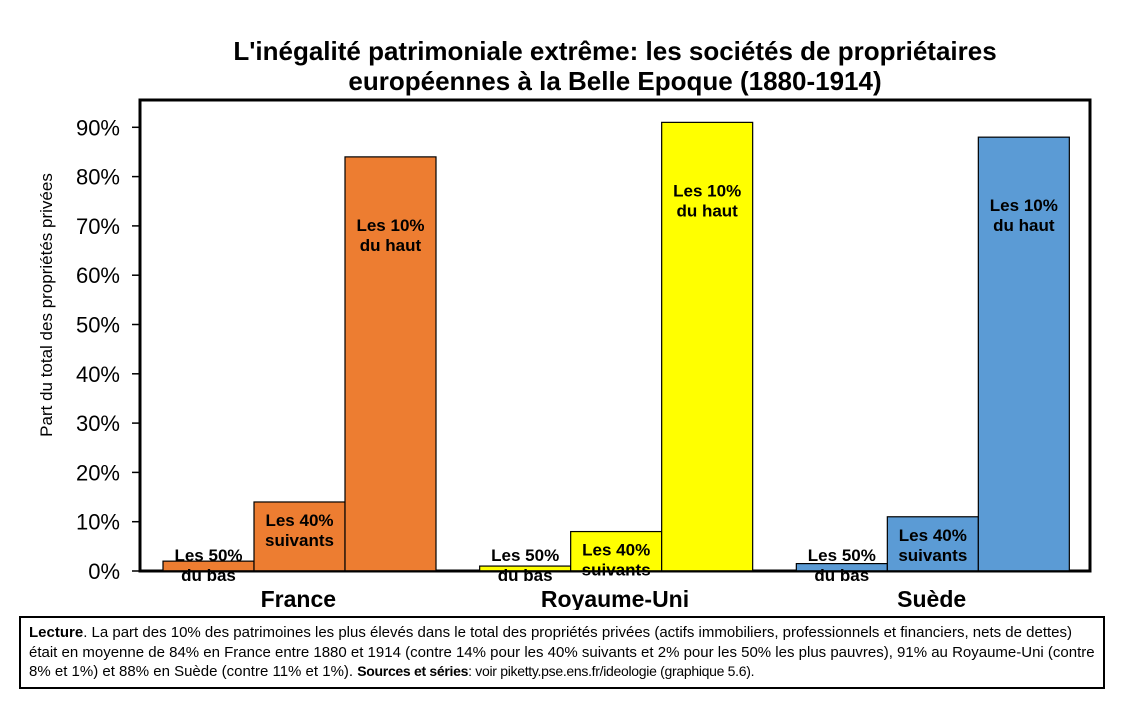 This screenshot has width=1132, height=707. I want to click on y-tick-label: 40%, so click(98, 374).